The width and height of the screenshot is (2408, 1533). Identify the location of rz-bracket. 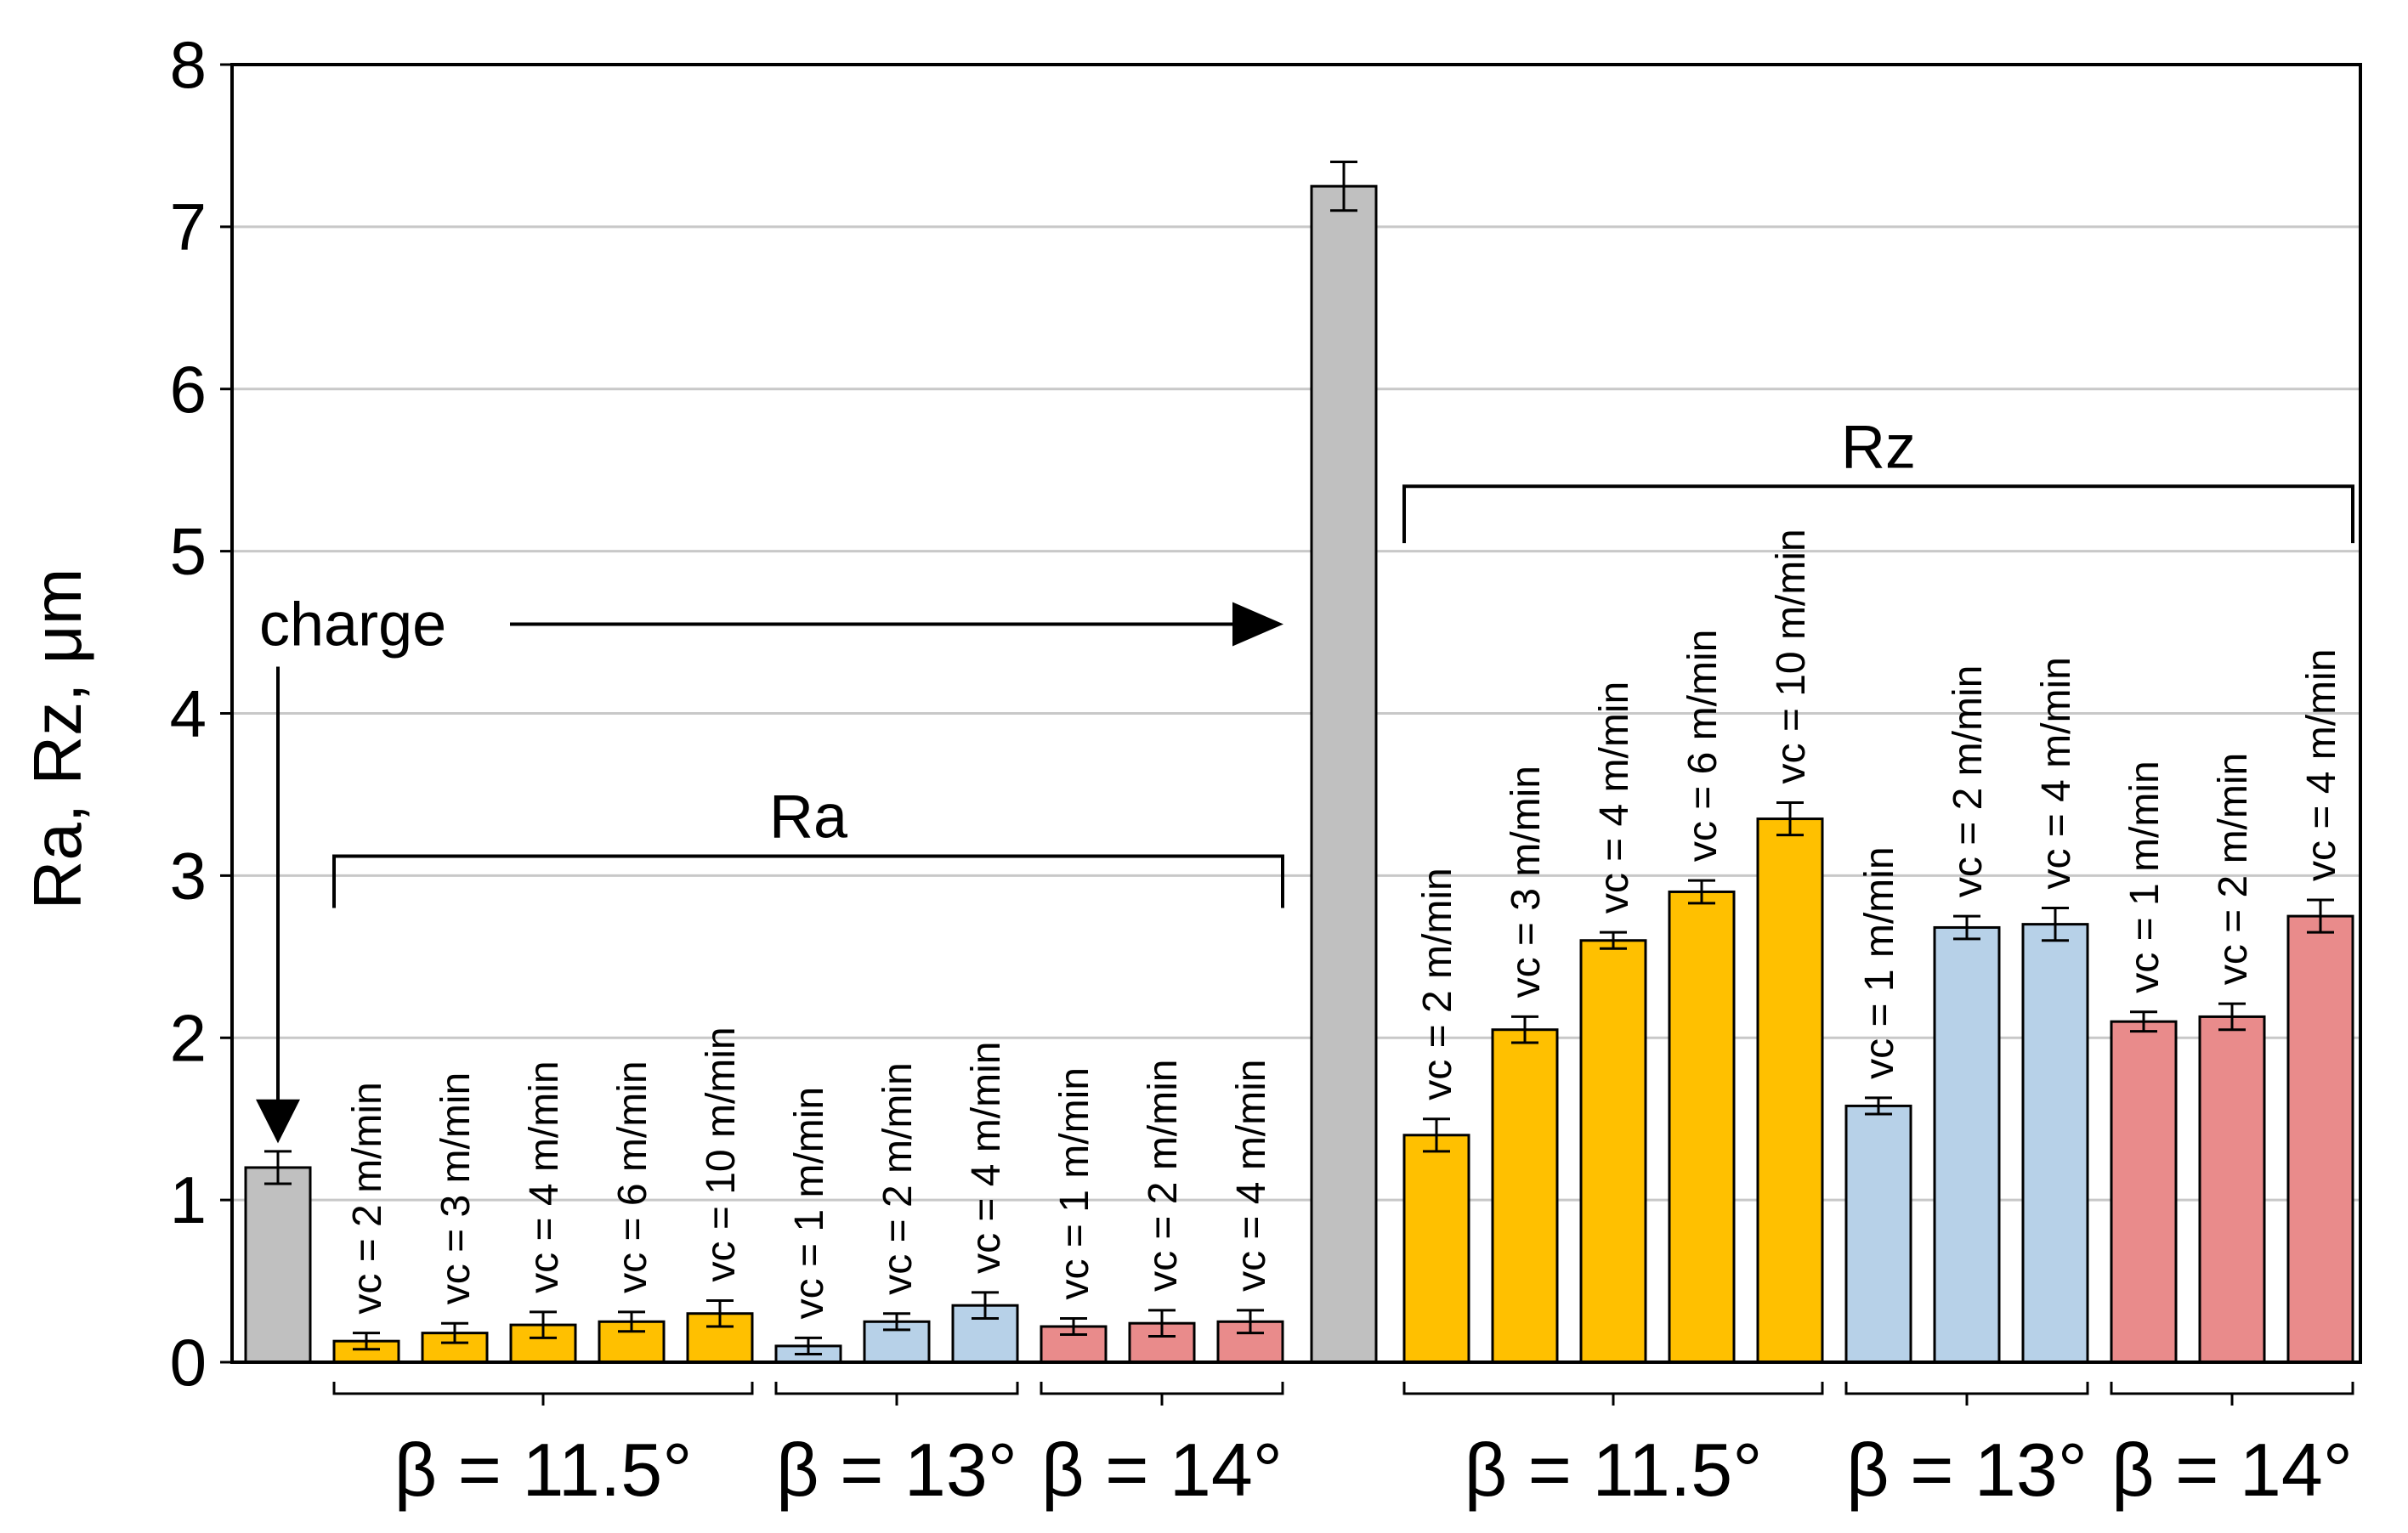
(1878, 514).